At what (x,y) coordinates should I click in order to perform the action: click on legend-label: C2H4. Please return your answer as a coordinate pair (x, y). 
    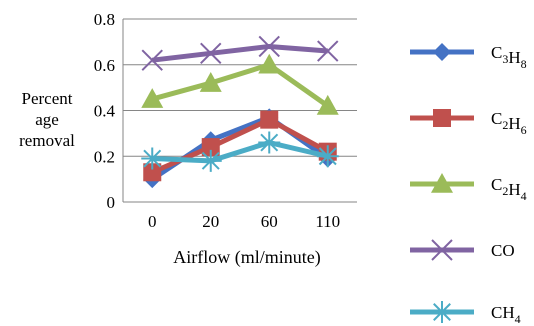
    Looking at the image, I should click on (509, 189).